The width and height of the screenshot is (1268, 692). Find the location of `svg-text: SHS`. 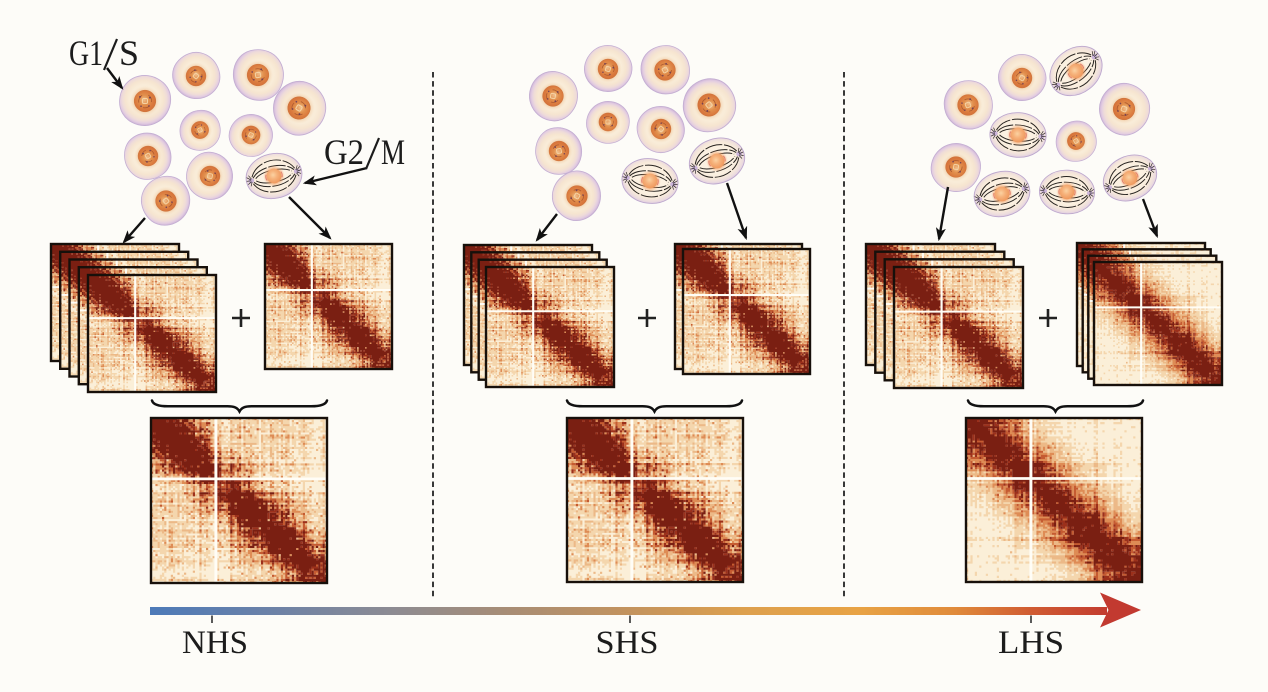

svg-text: SHS is located at coordinates (627, 643).